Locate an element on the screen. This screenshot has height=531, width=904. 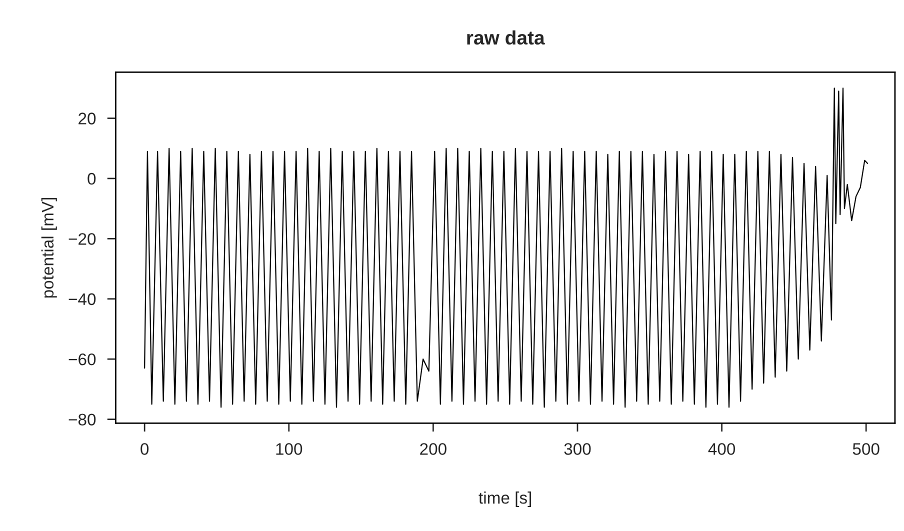
y-tick-label: −60 is located at coordinates (82, 359).